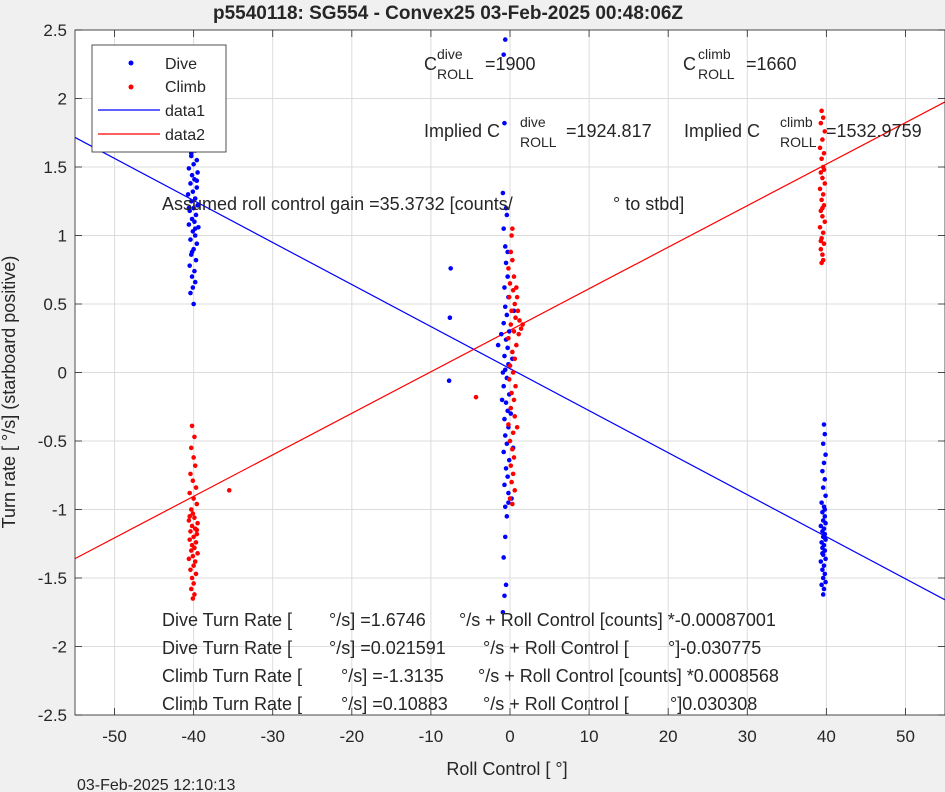 This screenshot has width=945, height=792. I want to click on x-tick-label: -10, so click(431, 736).